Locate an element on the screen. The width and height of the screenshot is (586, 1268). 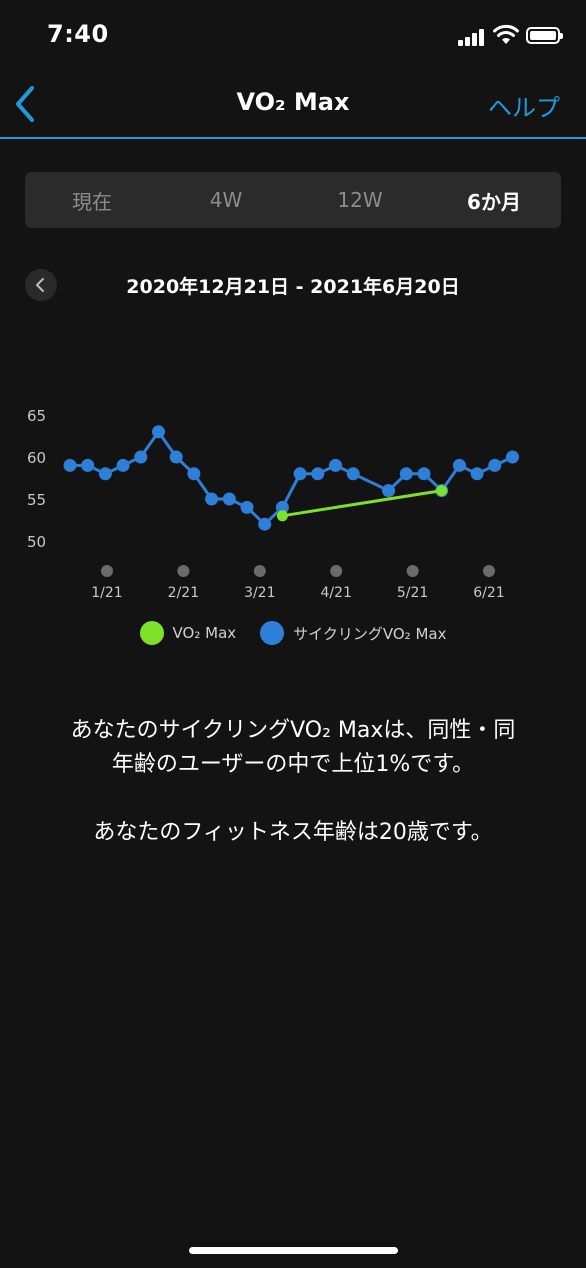
tab-current: 現在 is located at coordinates (92, 201).